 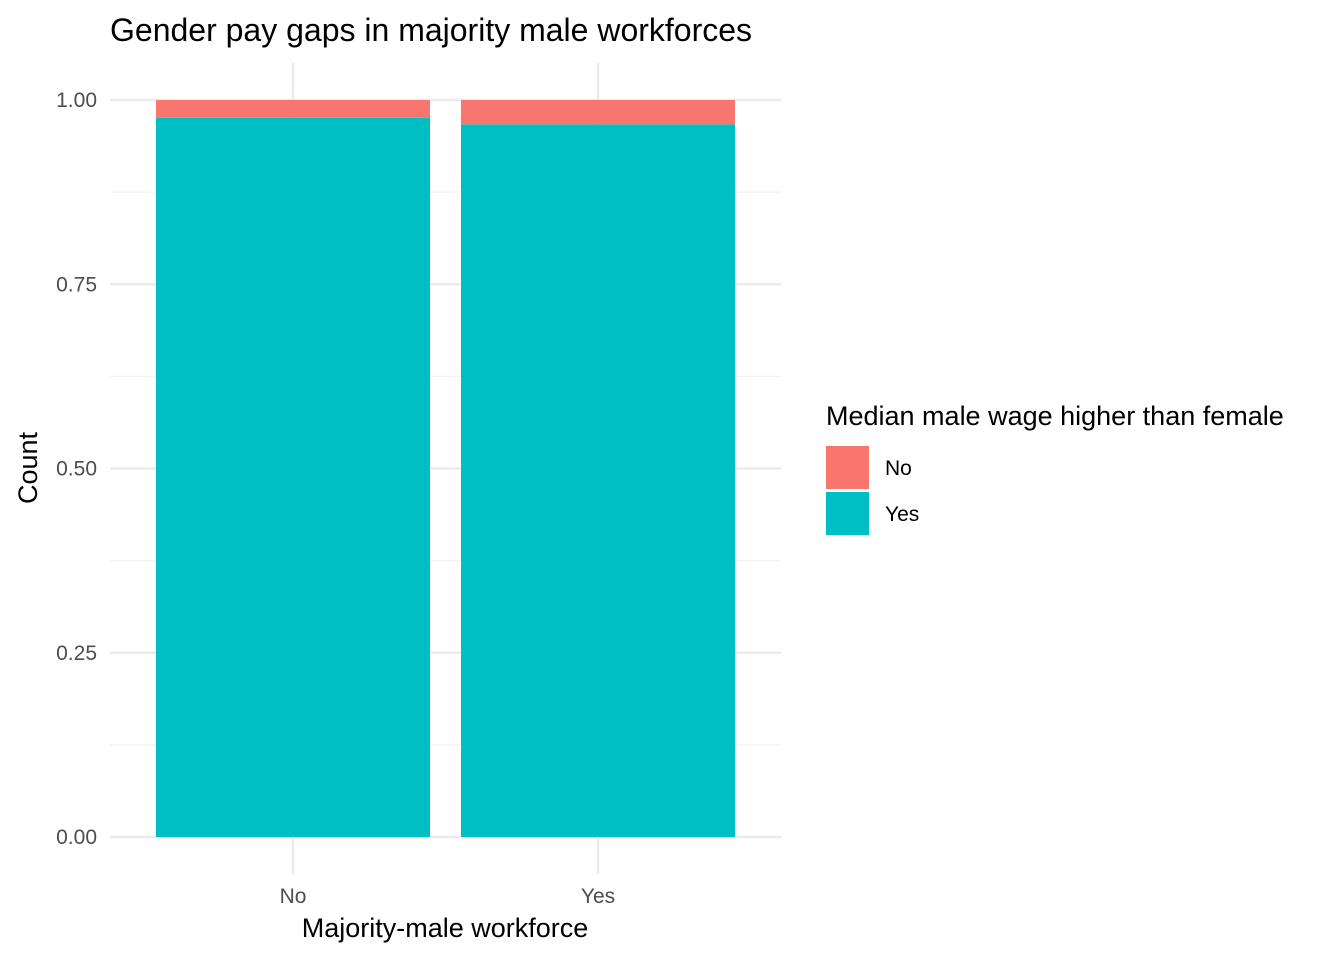 I want to click on legend-items: No Yes, so click(x=872, y=490).